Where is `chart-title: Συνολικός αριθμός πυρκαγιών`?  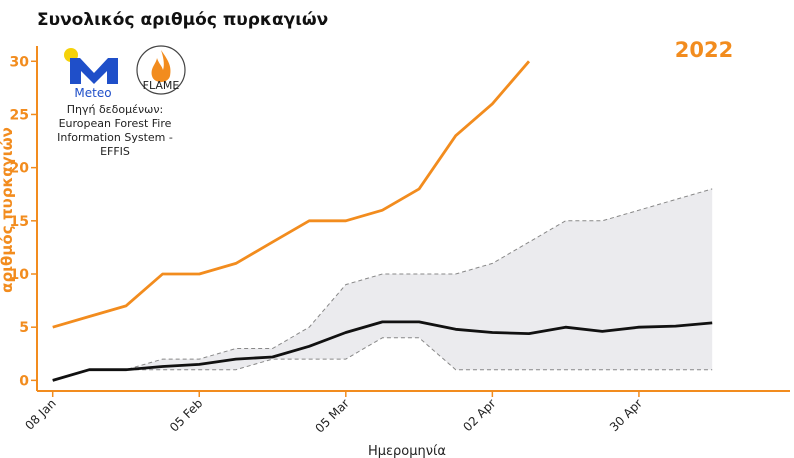 chart-title: Συνολικός αριθμός πυρκαγιών is located at coordinates (182, 20).